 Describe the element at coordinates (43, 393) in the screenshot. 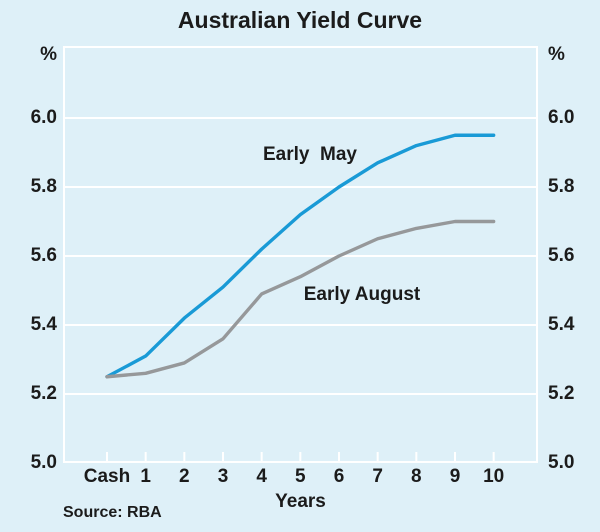

I see `y-tick-label-left: 5.2` at that location.